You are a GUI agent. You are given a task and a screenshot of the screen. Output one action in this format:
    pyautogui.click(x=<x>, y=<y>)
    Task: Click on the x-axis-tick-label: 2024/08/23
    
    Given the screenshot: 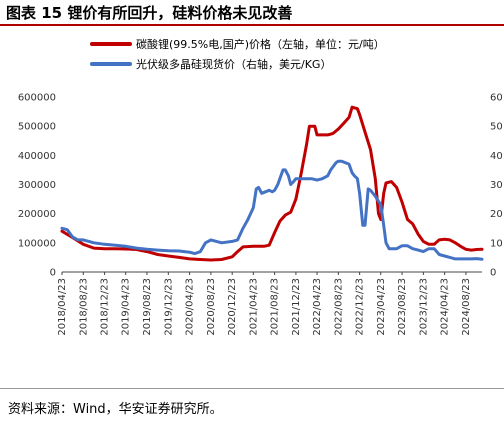 What is the action you would take?
    pyautogui.click(x=466, y=307)
    